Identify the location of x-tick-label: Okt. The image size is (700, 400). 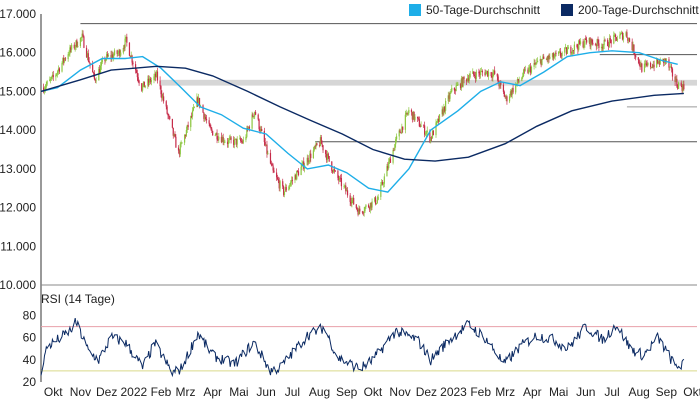
(691, 392).